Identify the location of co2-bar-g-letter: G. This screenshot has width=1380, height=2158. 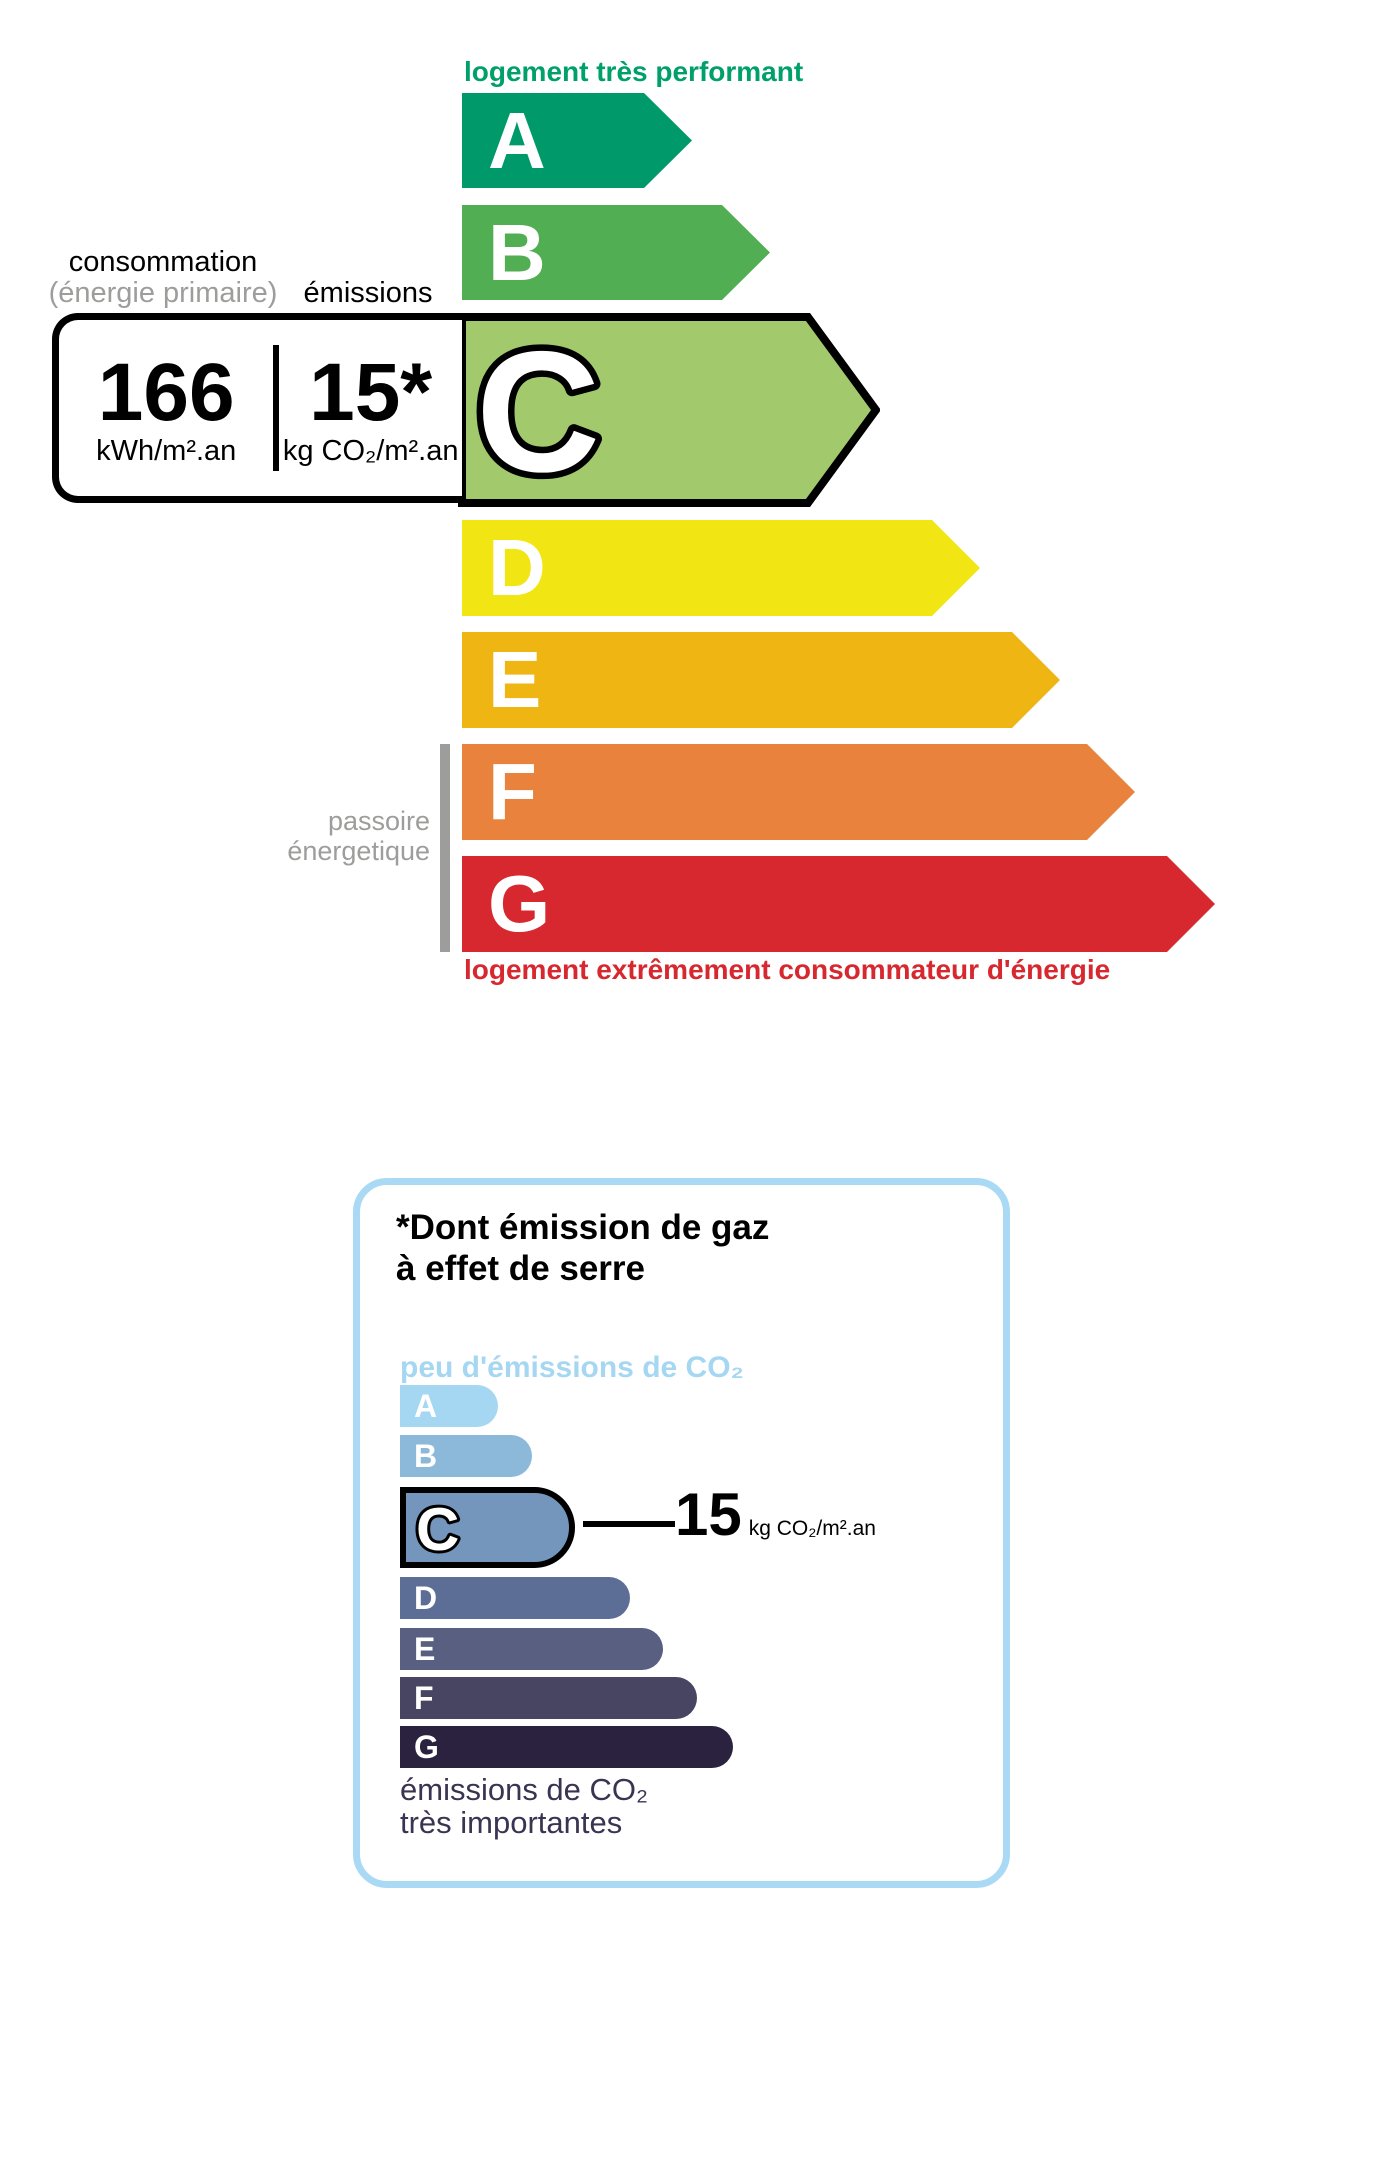
(426, 1747).